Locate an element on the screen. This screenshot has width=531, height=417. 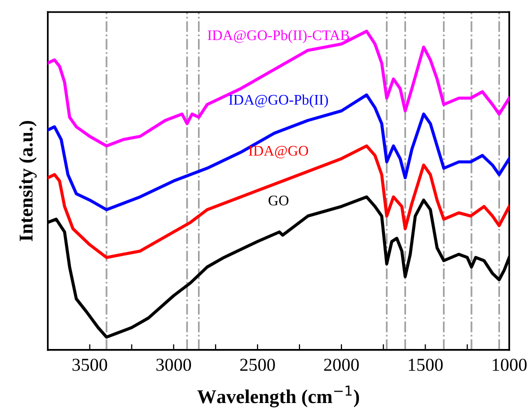
series-label: IDA@GO-Pb(II) is located at coordinates (278, 101).